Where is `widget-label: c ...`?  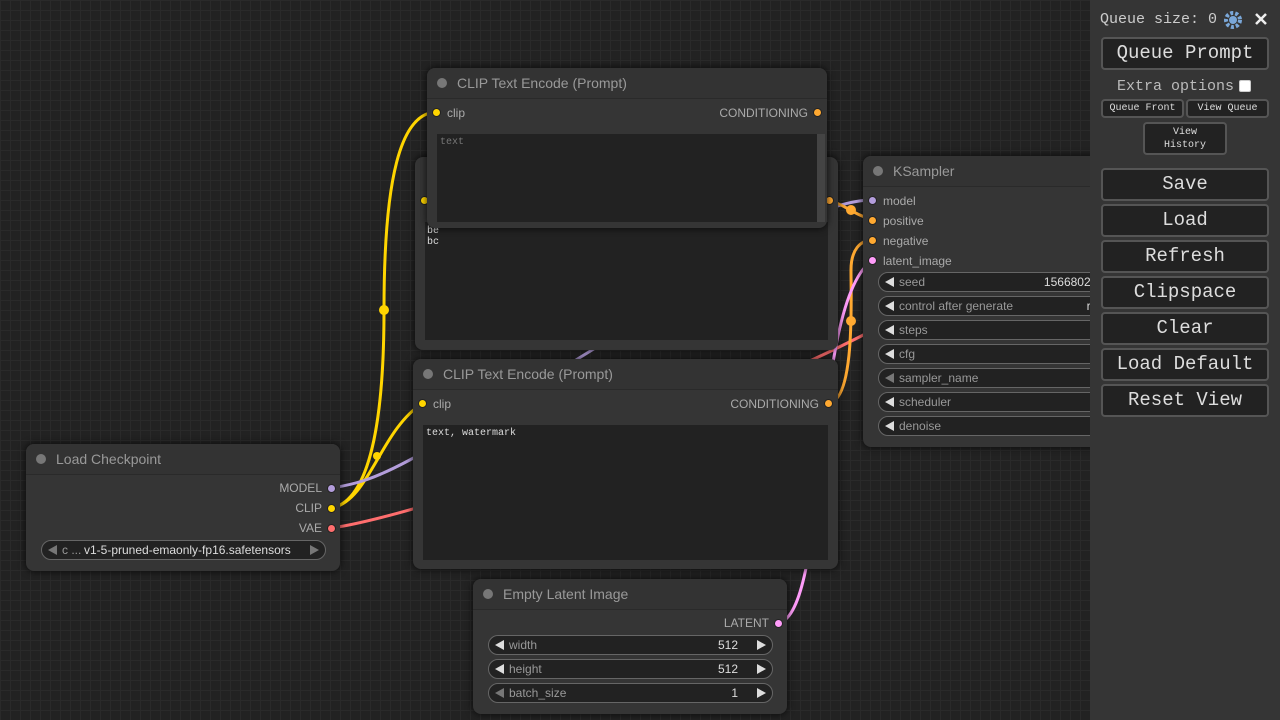 widget-label: c ... is located at coordinates (72, 550).